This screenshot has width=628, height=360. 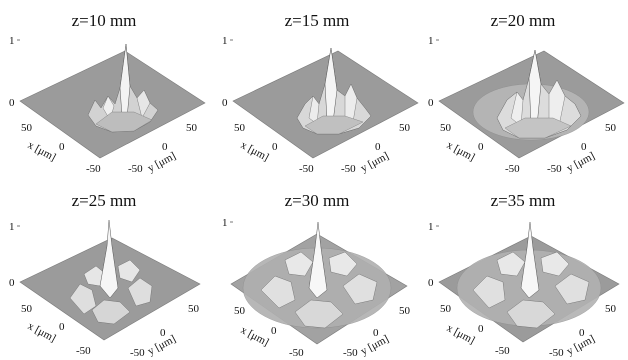 I want to click on panel-title: z=35 mm, so click(x=523, y=200).